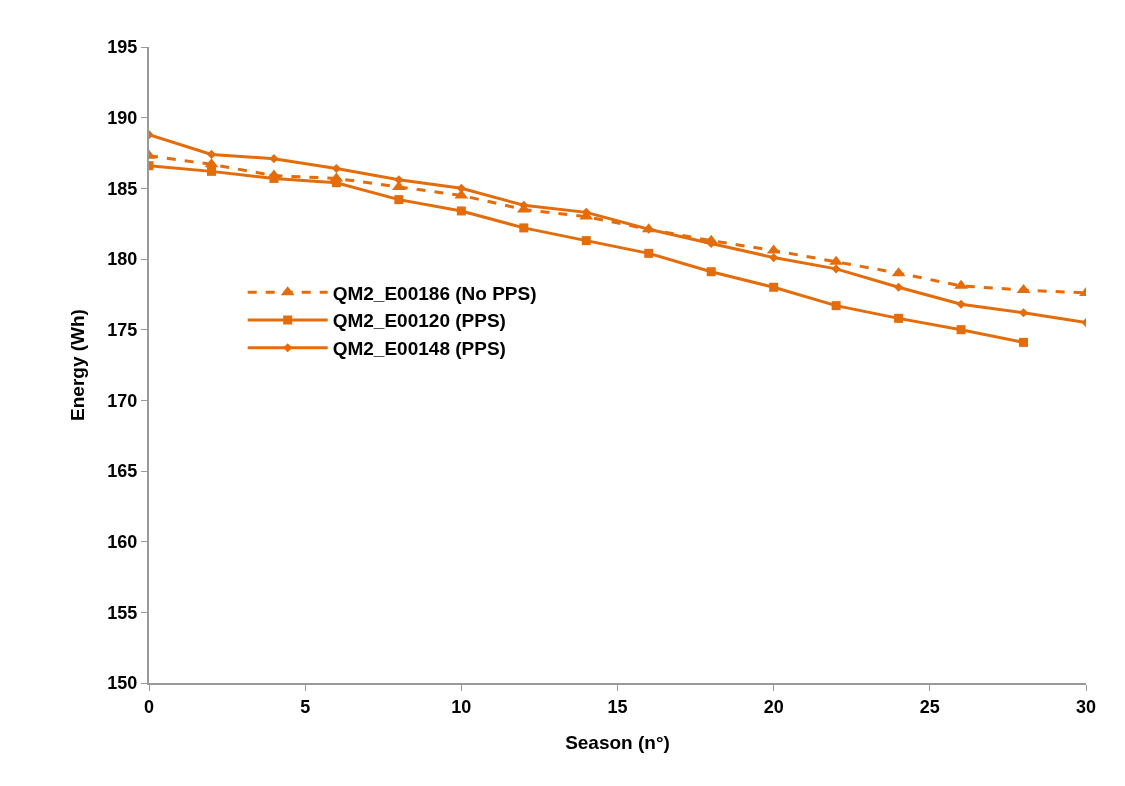 Image resolution: width=1125 pixels, height=786 pixels. I want to click on x-tick-label: 0, so click(149, 706).